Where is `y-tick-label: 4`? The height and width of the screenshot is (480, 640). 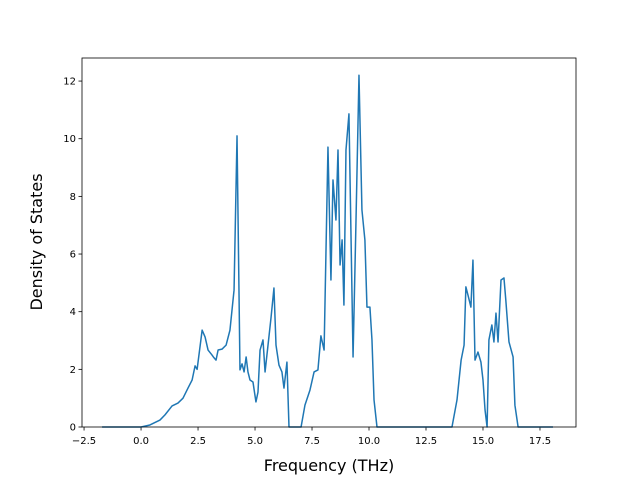 y-tick-label: 4 is located at coordinates (73, 312).